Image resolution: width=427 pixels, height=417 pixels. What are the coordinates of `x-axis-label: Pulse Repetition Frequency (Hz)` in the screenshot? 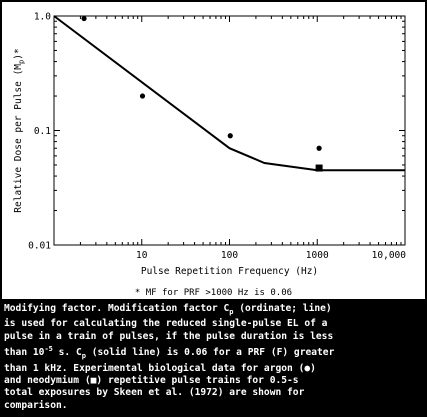 It's located at (229, 271).